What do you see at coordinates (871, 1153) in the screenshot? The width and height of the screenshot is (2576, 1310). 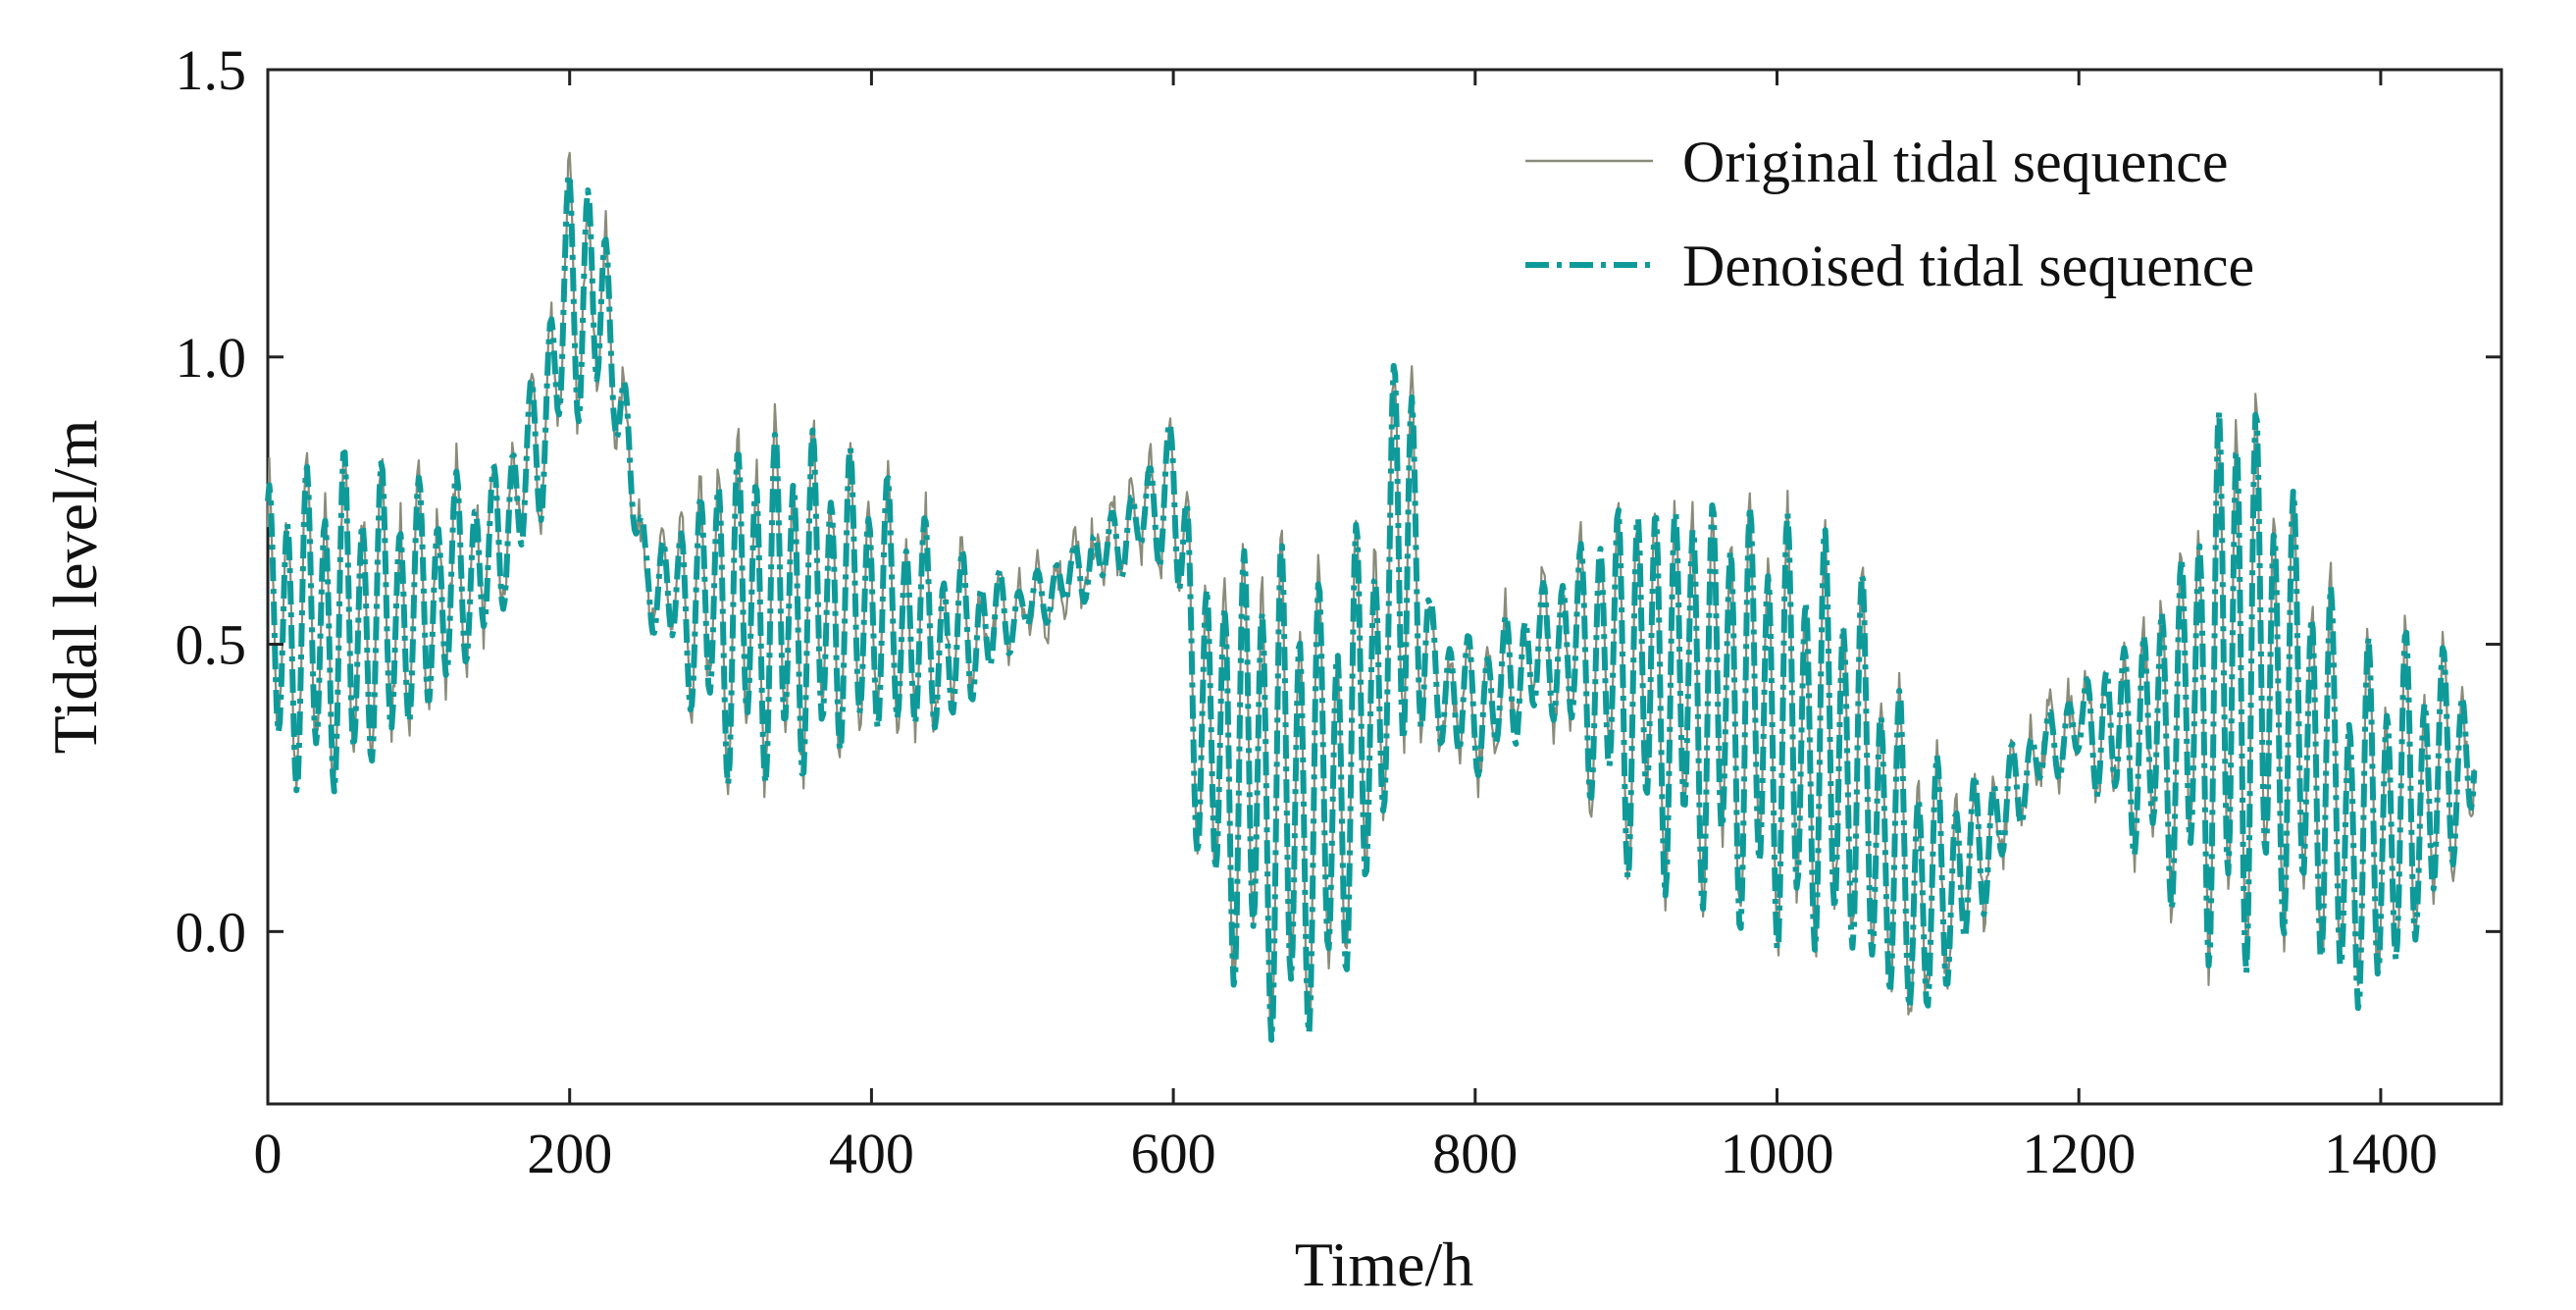 I see `x-tick-label: 400` at bounding box center [871, 1153].